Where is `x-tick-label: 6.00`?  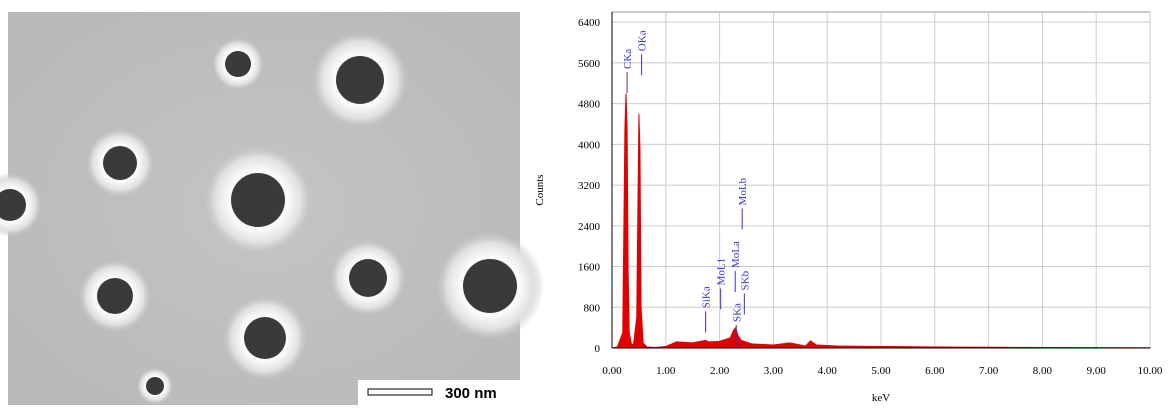
x-tick-label: 6.00 is located at coordinates (935, 371).